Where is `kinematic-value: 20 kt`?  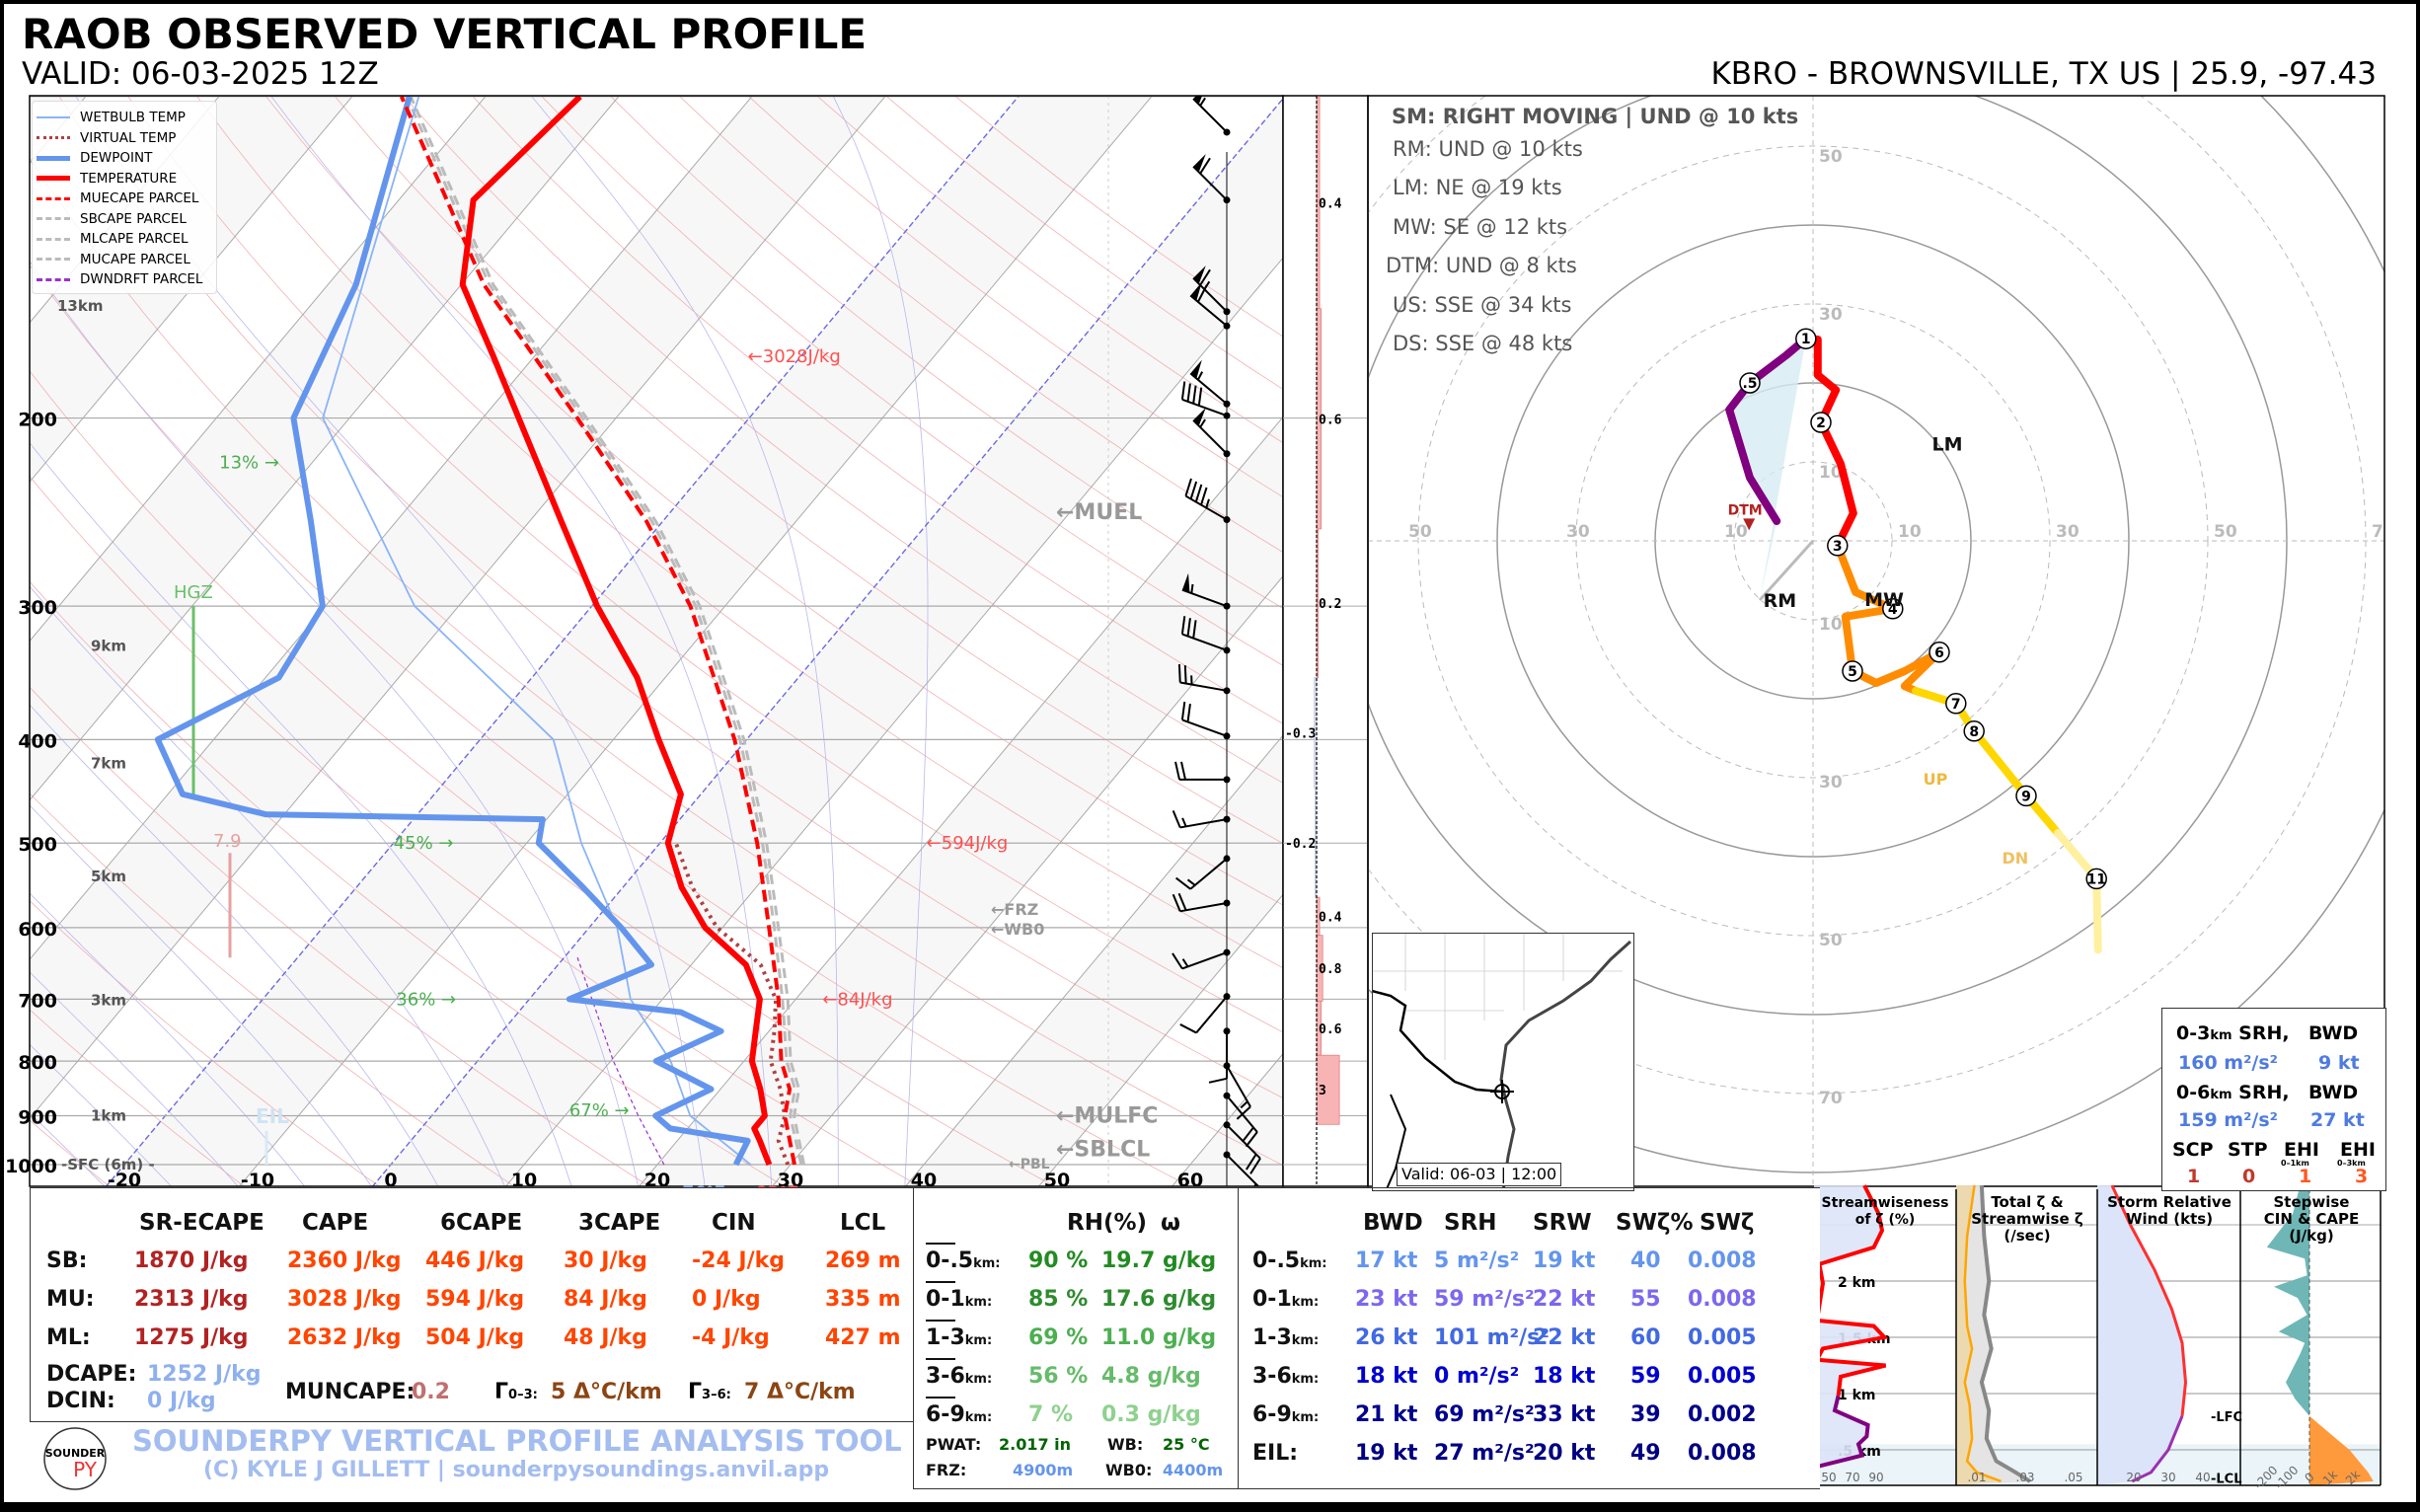 kinematic-value: 20 kt is located at coordinates (1564, 1454).